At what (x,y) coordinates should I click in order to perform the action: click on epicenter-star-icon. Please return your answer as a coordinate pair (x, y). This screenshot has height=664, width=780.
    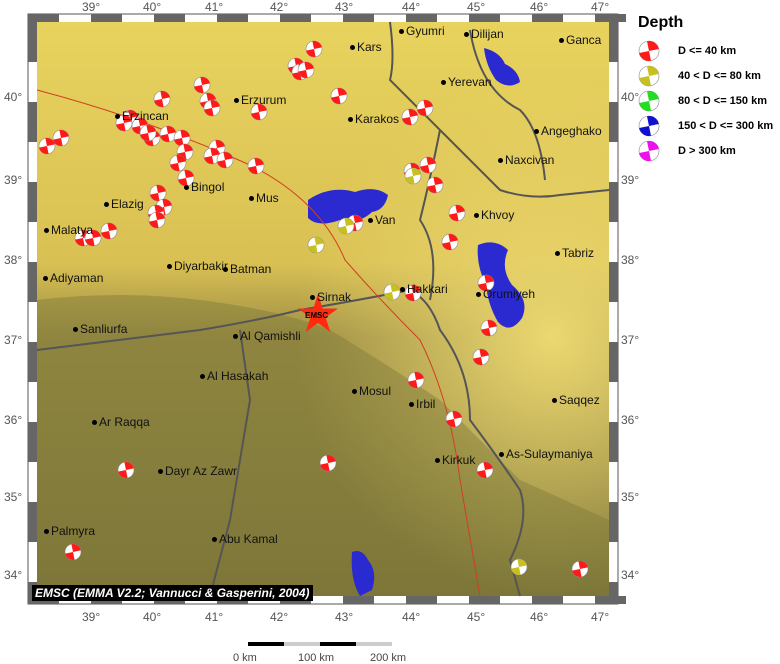
    Looking at the image, I should click on (318, 313).